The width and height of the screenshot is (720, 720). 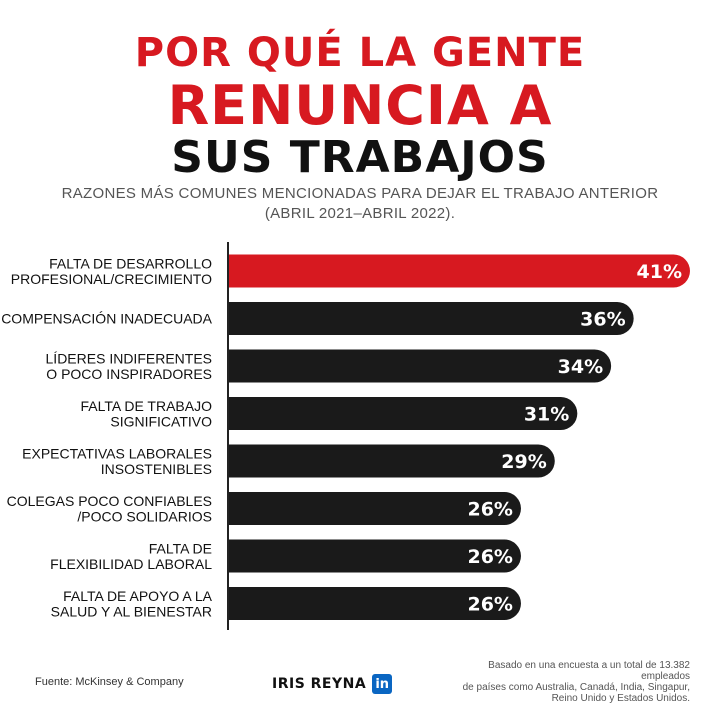 What do you see at coordinates (129, 358) in the screenshot?
I see `category-label-3-1: LÍDERES INDIFERENTES` at bounding box center [129, 358].